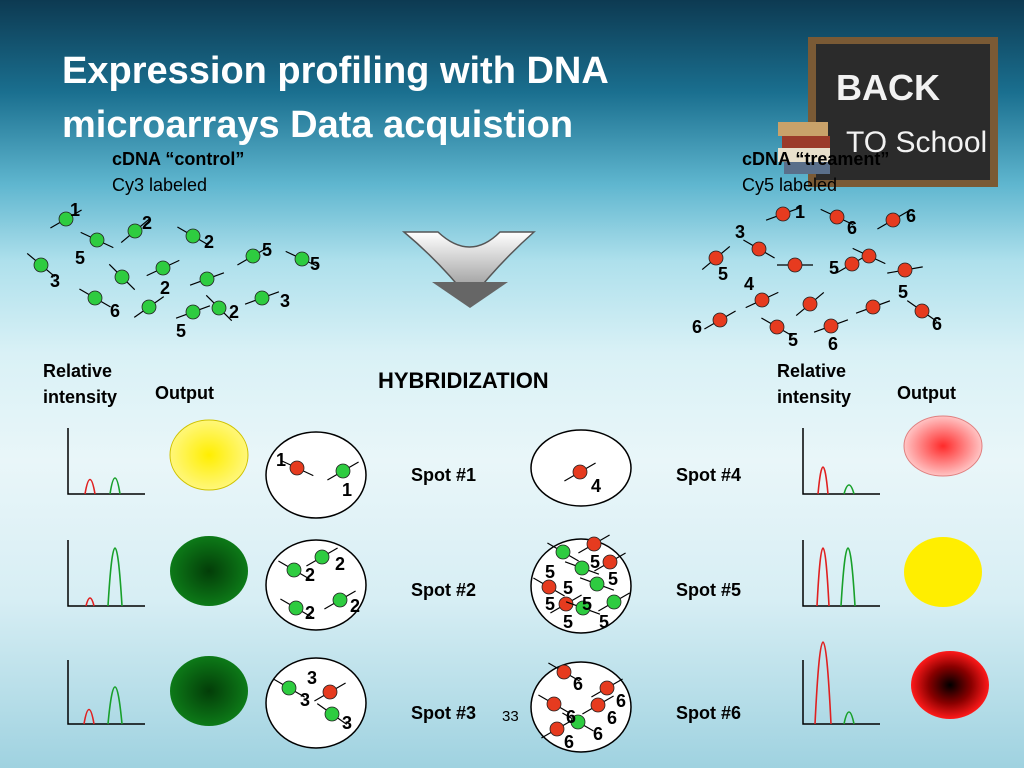 This screenshot has width=1024, height=768. What do you see at coordinates (209, 455) in the screenshot?
I see `output-spot-1-yellow` at bounding box center [209, 455].